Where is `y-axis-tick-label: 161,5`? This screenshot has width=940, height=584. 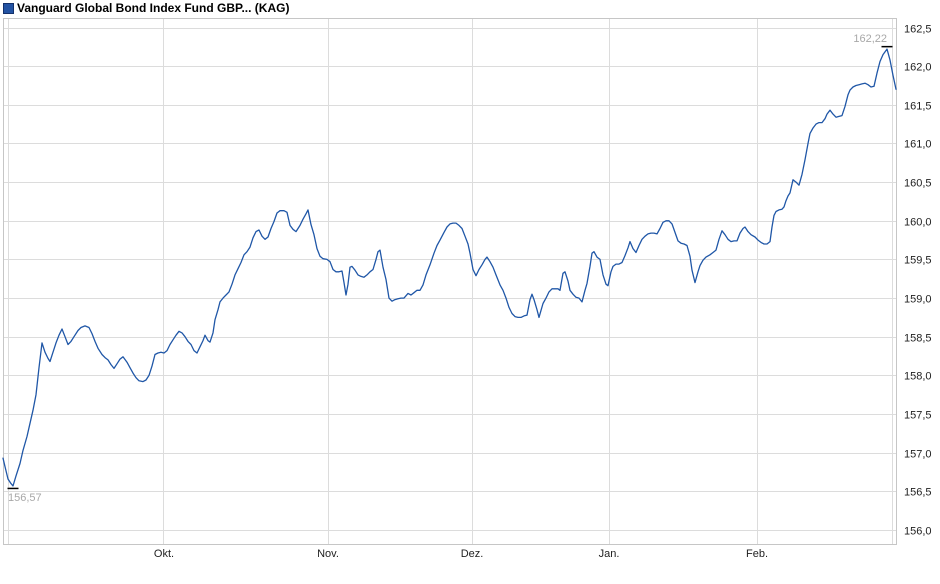
y-axis-tick-label: 161,5 is located at coordinates (918, 107).